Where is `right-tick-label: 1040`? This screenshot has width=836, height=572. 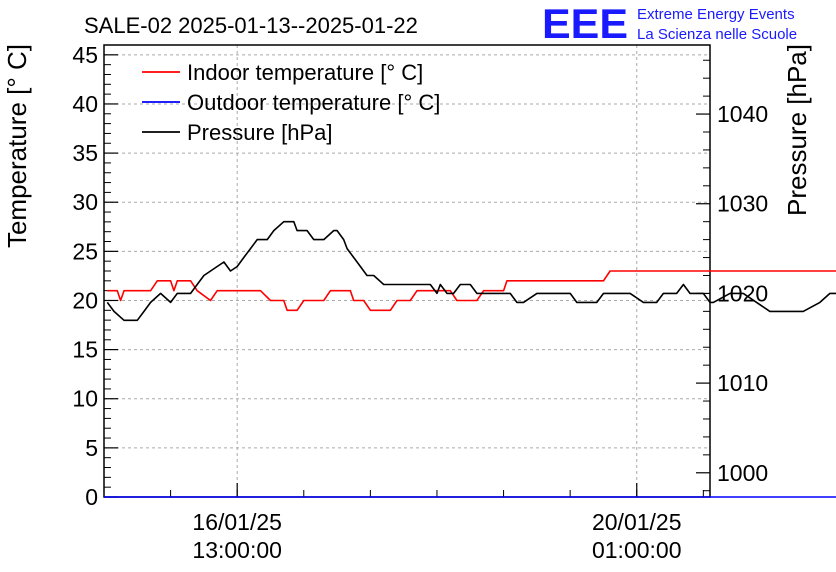 right-tick-label: 1040 is located at coordinates (742, 114).